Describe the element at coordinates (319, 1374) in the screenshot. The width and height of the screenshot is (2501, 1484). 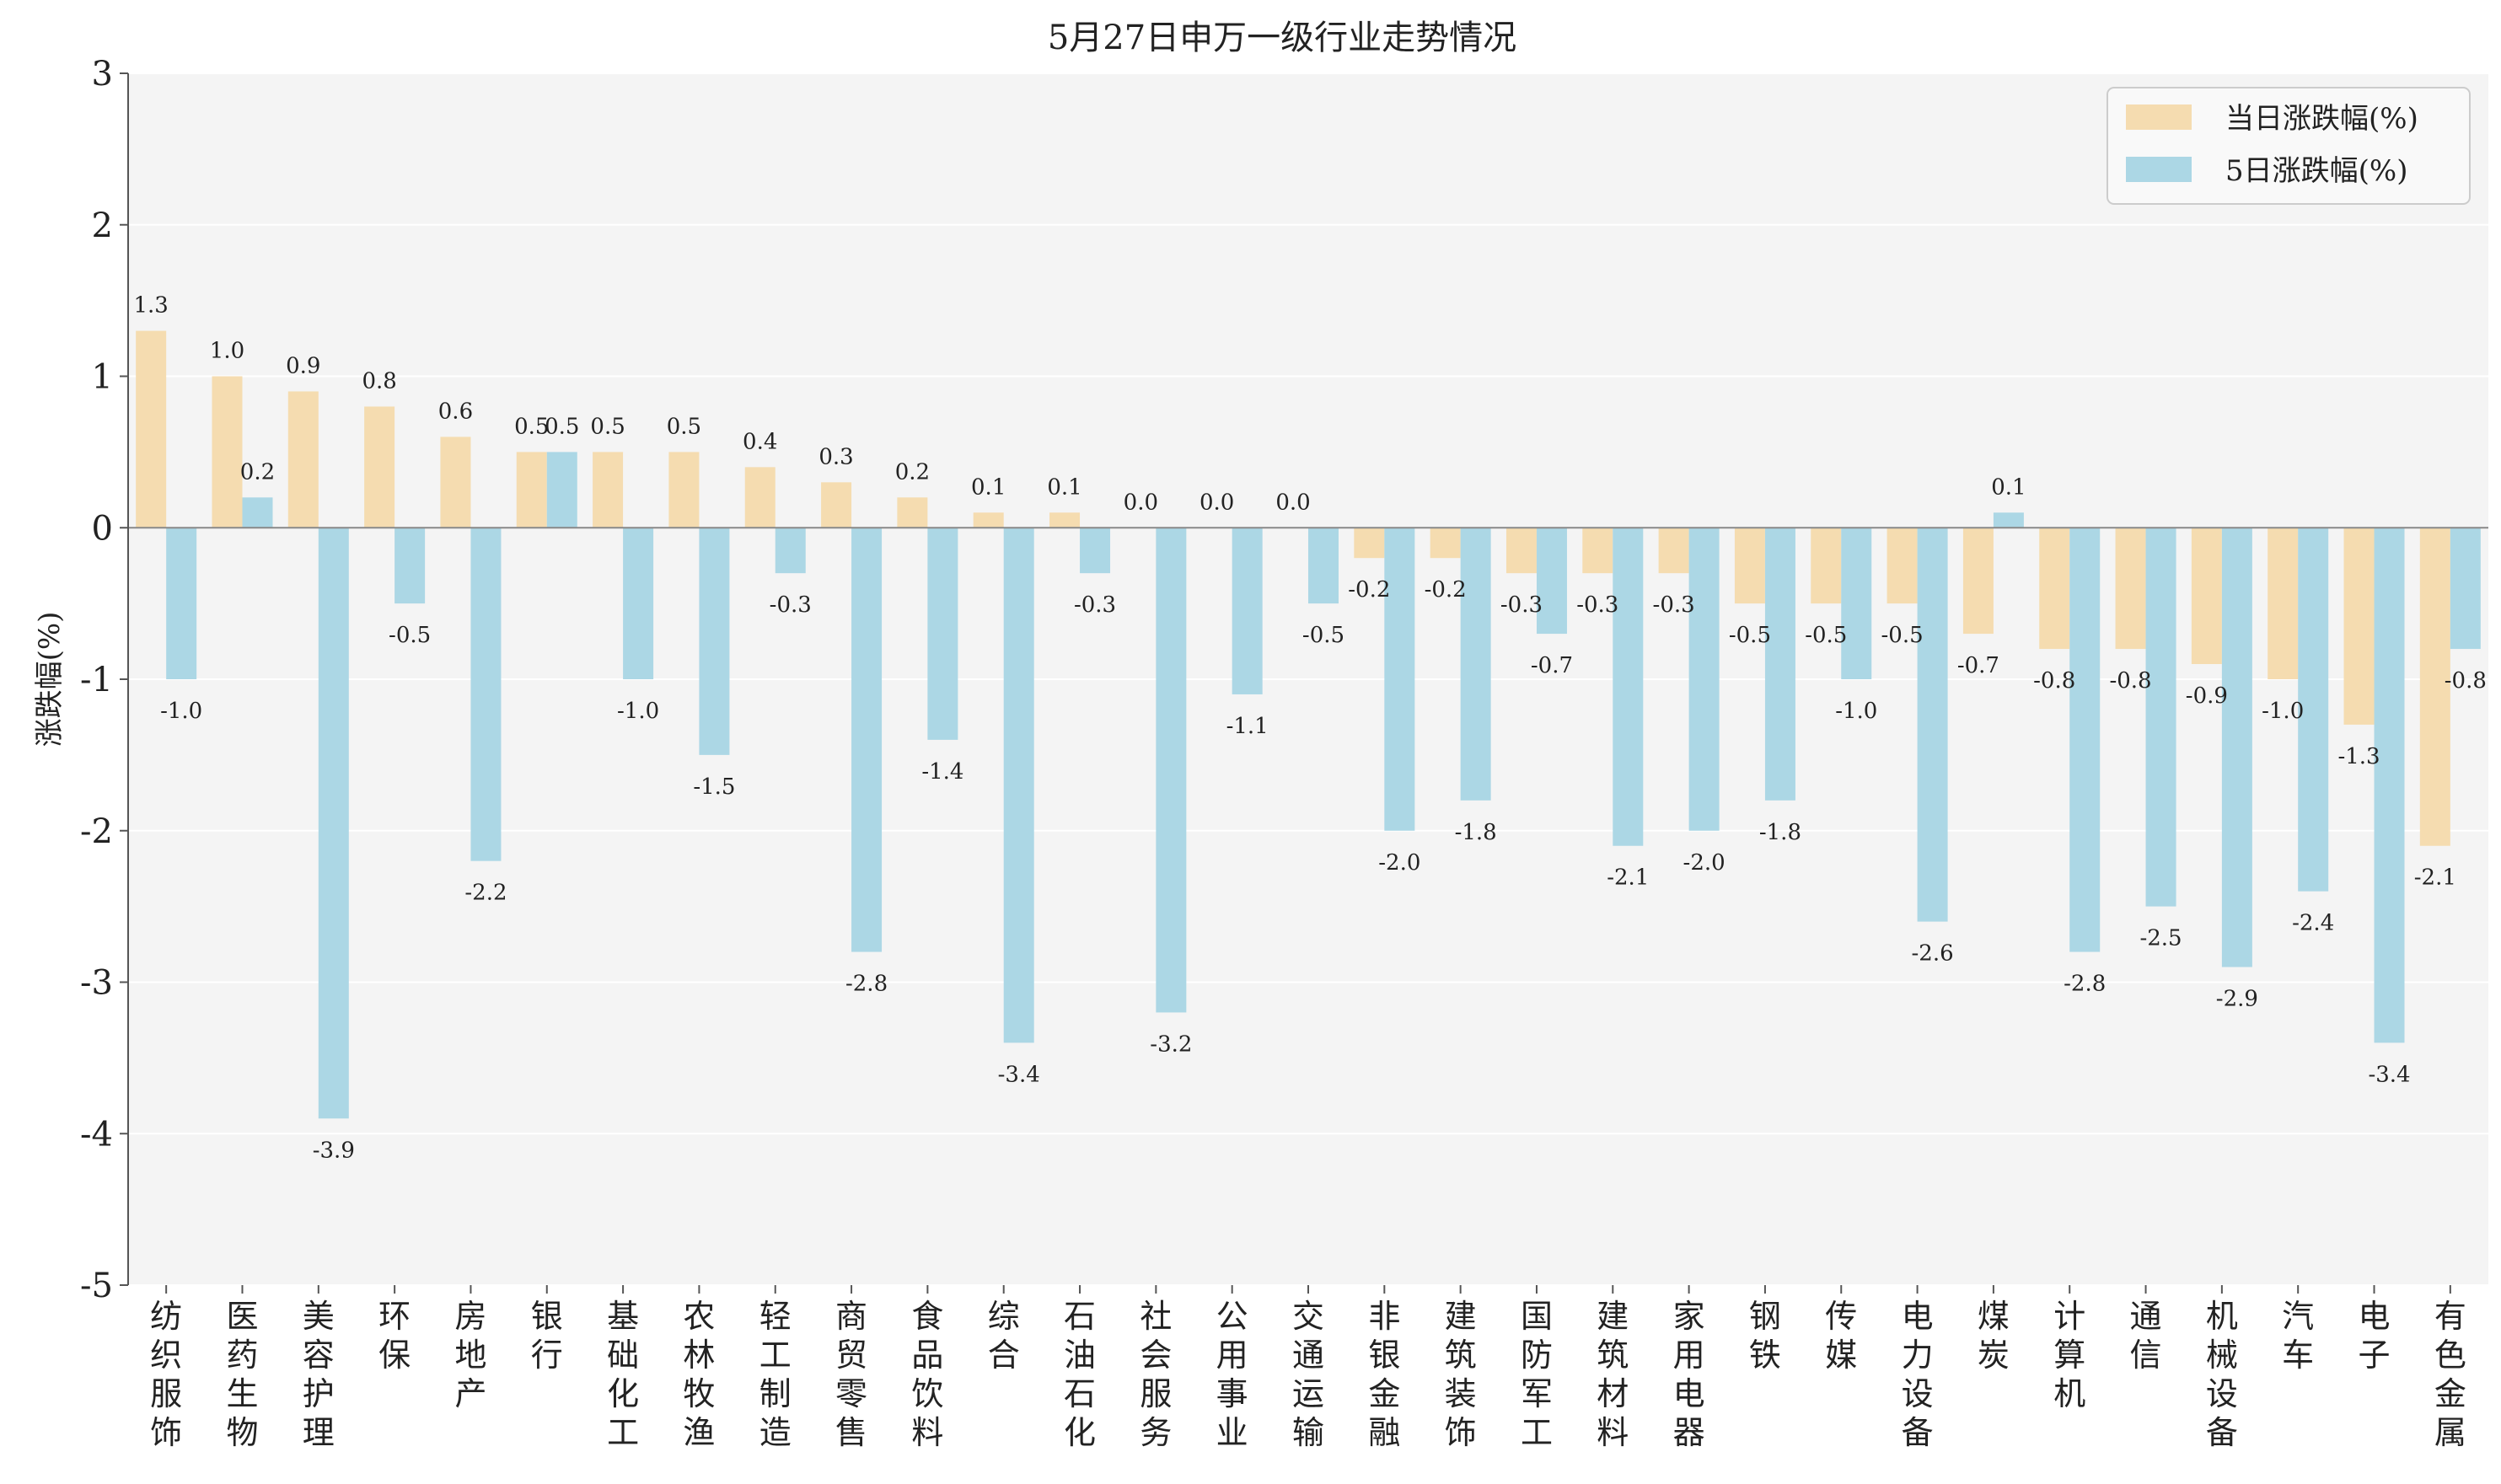
I see `x-tick-label: 美容护理` at that location.